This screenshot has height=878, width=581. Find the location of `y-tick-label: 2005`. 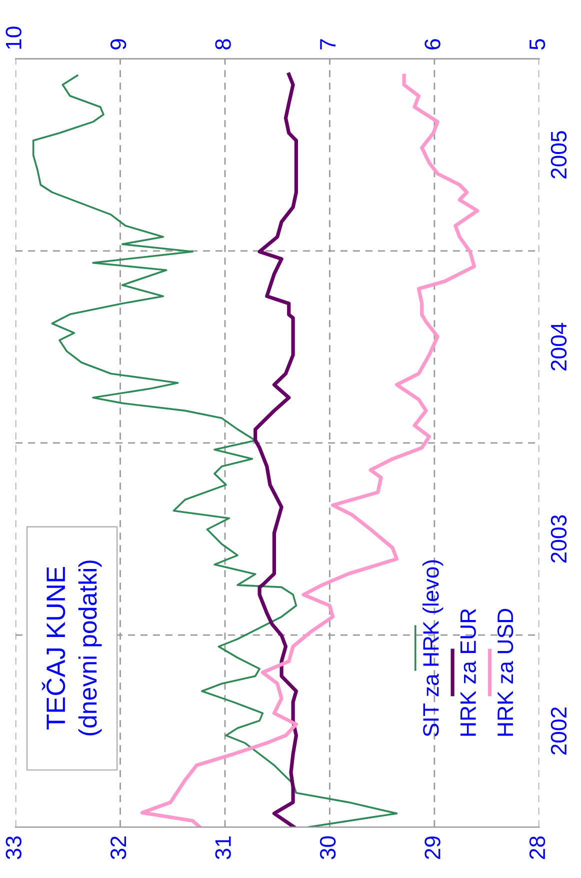

y-tick-label: 2005 is located at coordinates (558, 154).